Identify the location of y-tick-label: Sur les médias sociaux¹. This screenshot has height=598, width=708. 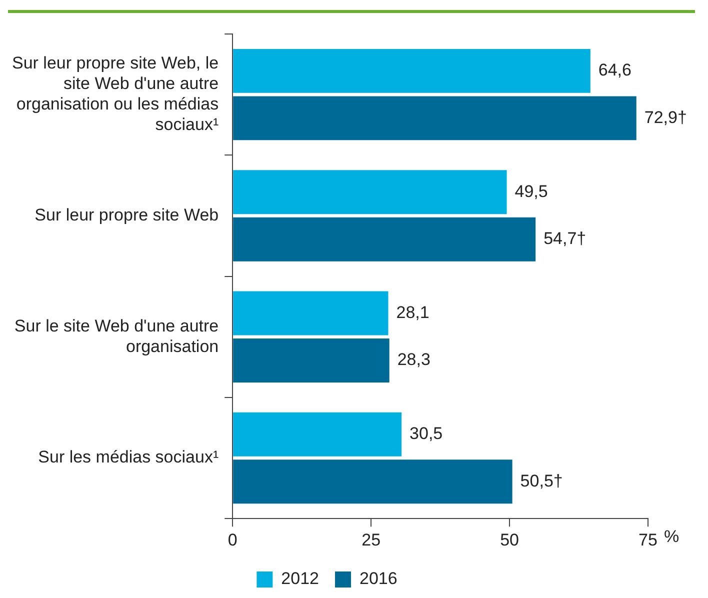
(128, 457).